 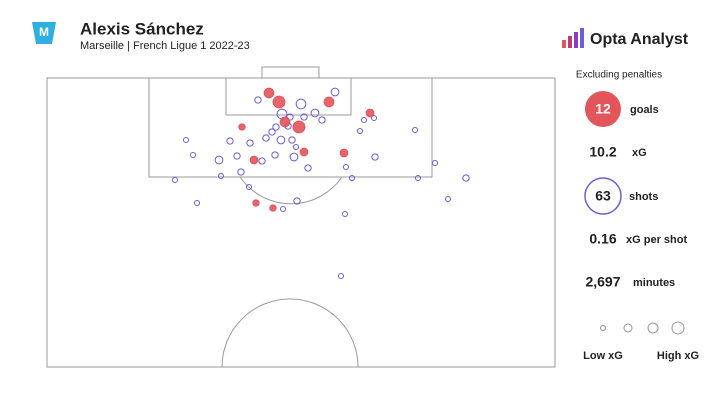 What do you see at coordinates (602, 152) in the screenshot?
I see `xg-value: 10.2` at bounding box center [602, 152].